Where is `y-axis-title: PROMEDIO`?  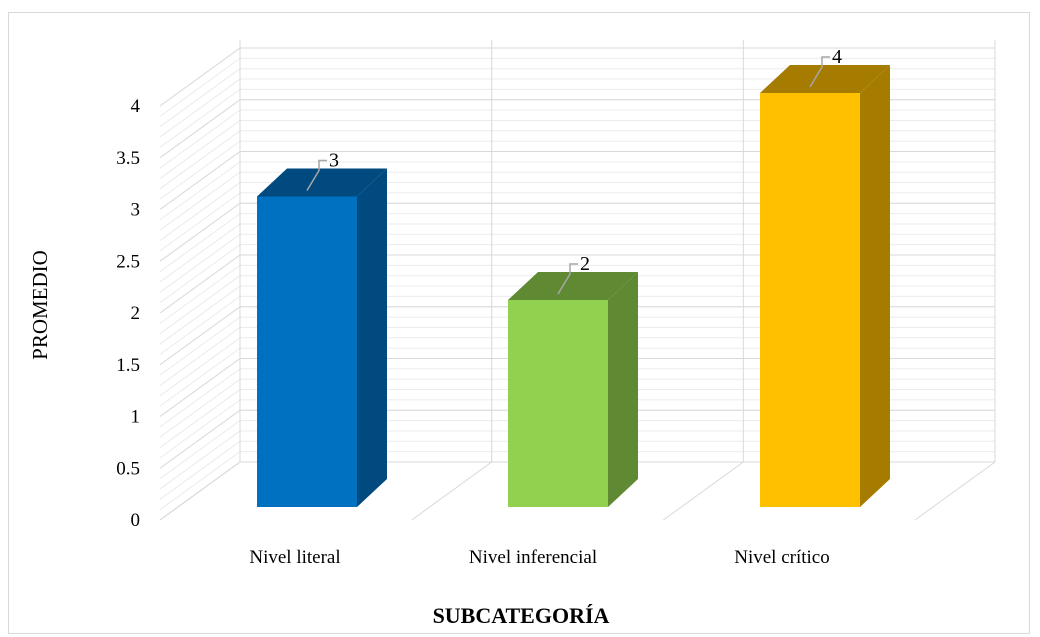
y-axis-title: PROMEDIO is located at coordinates (40, 305).